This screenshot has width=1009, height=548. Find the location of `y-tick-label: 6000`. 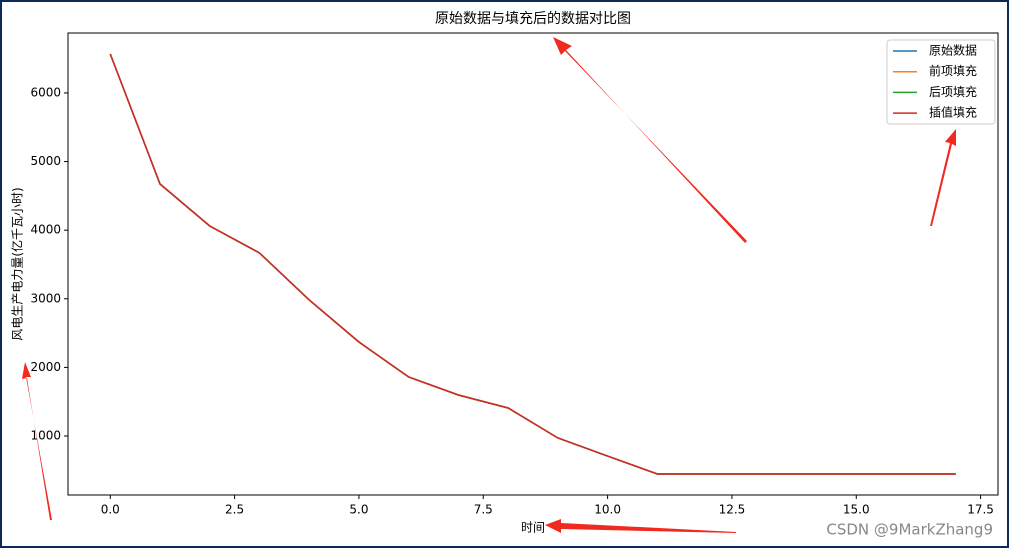

y-tick-label: 6000 is located at coordinates (45, 92).